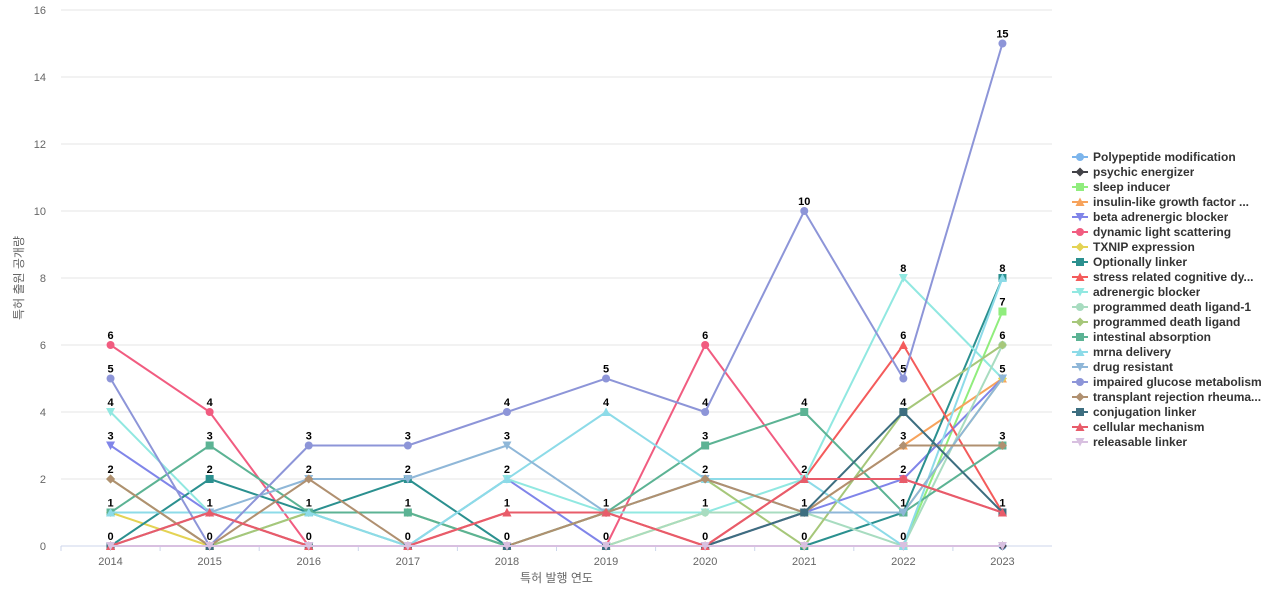 The image size is (1280, 600). I want to click on data-label: 15, so click(1002, 35).